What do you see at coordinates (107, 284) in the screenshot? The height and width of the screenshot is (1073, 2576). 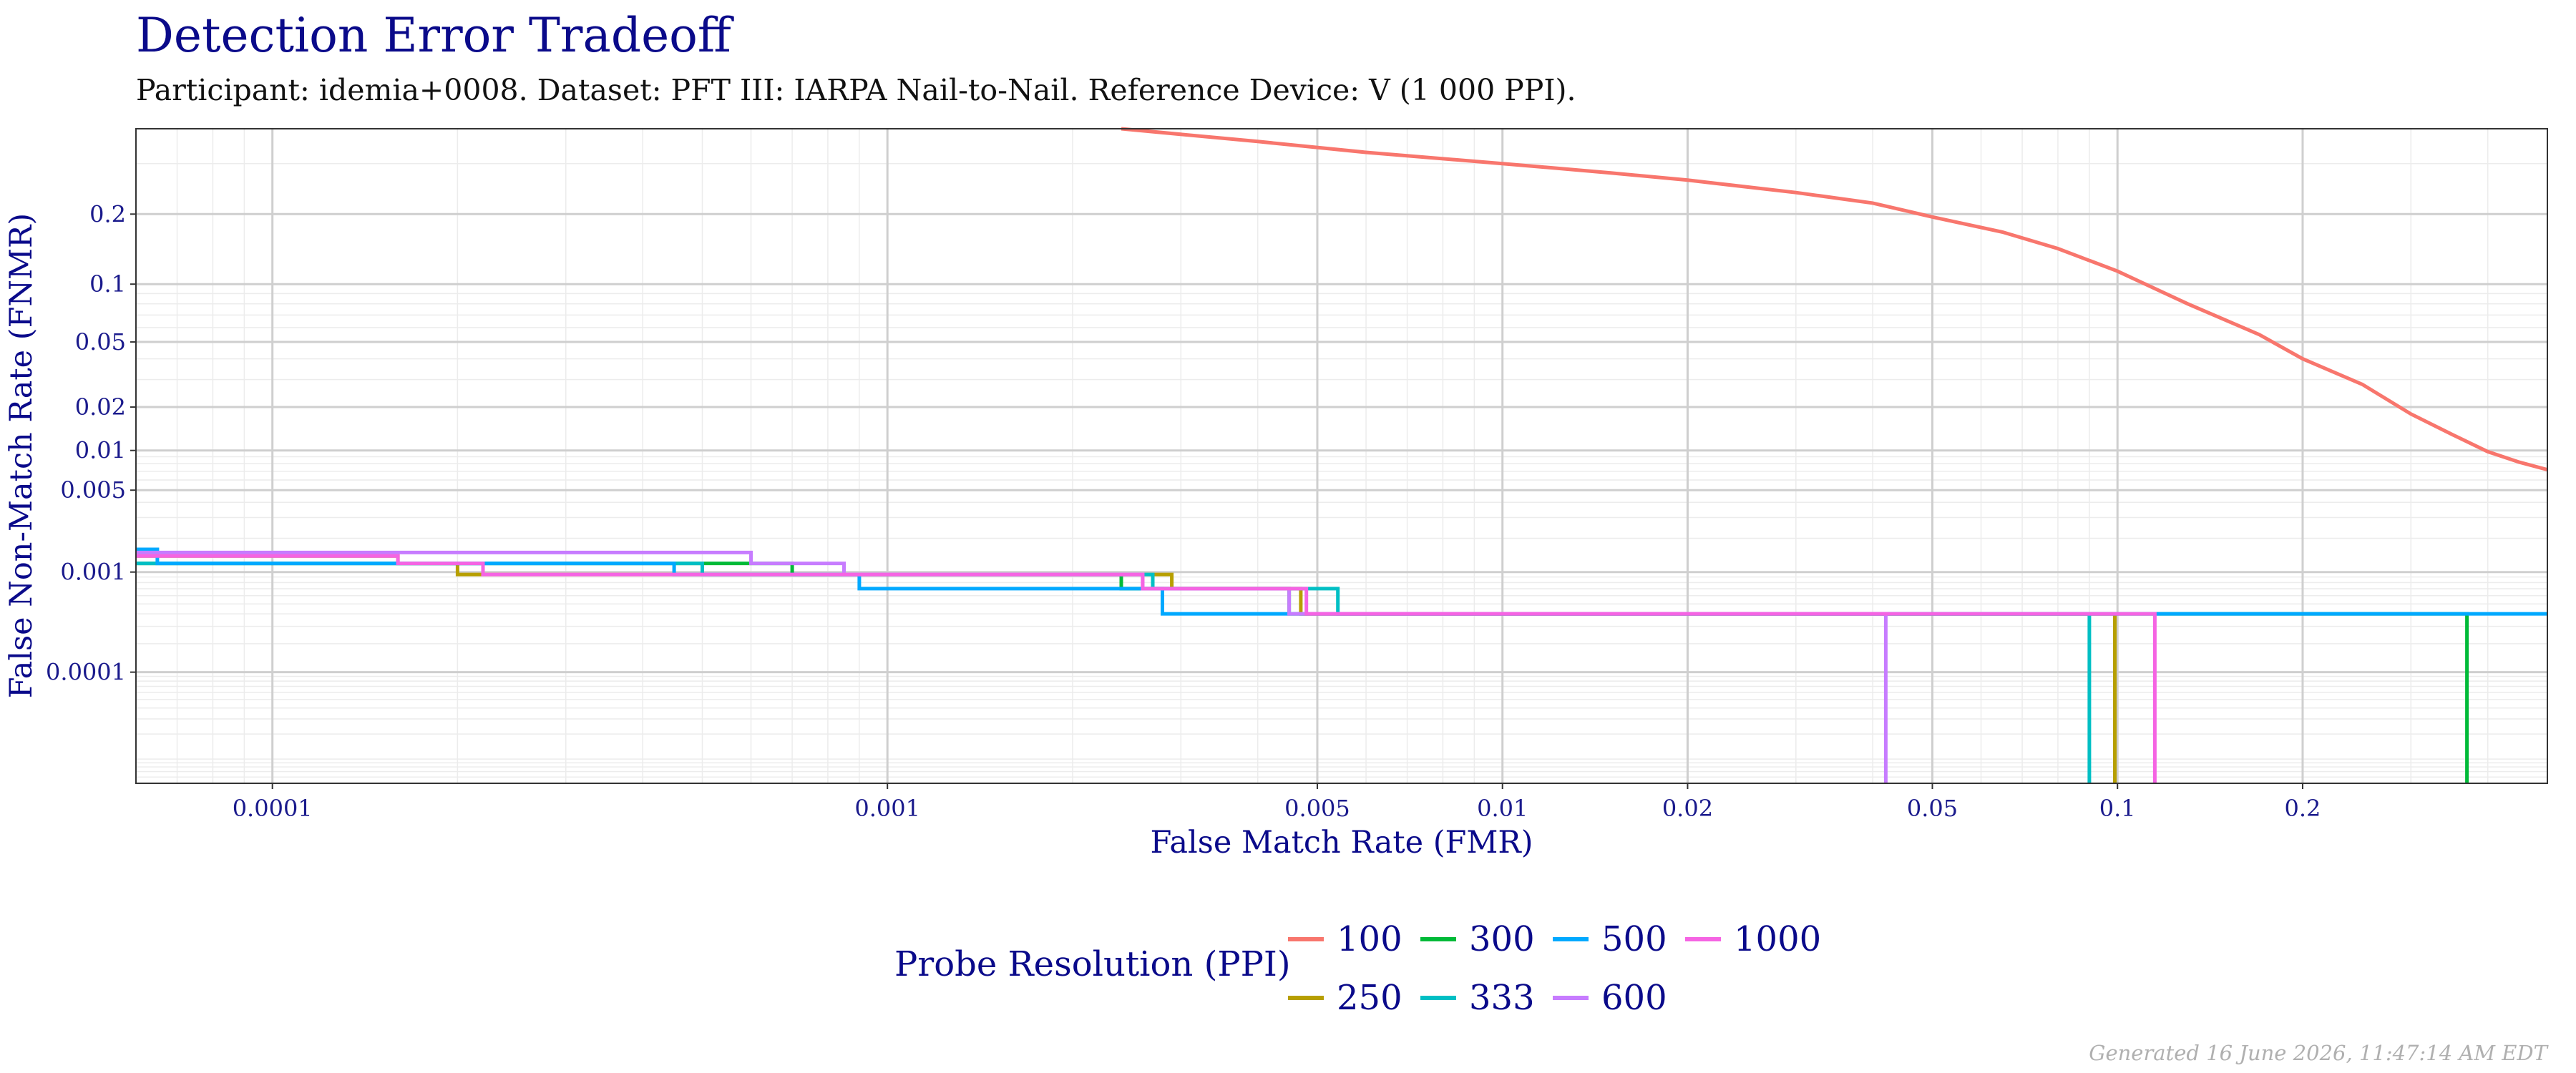 I see `y-tick-label: 0.1` at bounding box center [107, 284].